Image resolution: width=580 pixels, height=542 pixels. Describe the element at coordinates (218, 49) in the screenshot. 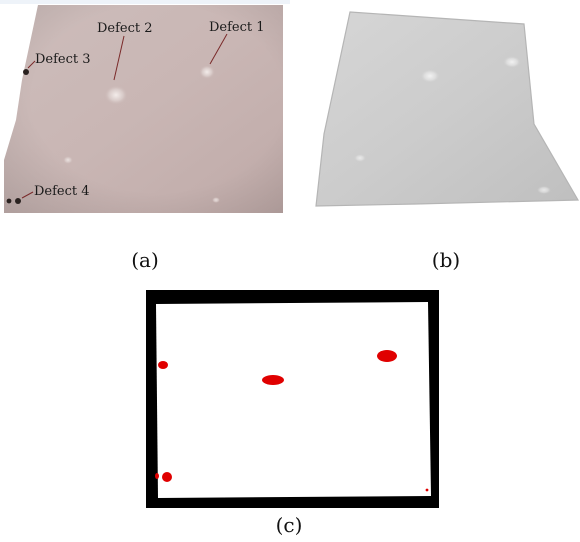

I see `defect-1-leader` at that location.